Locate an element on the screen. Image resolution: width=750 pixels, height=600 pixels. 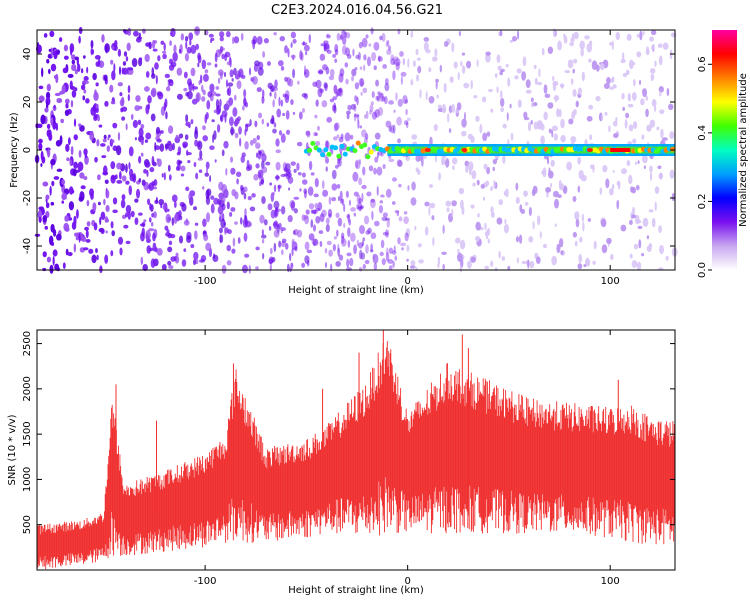
y-tick-label: 1000 is located at coordinates (27, 479).